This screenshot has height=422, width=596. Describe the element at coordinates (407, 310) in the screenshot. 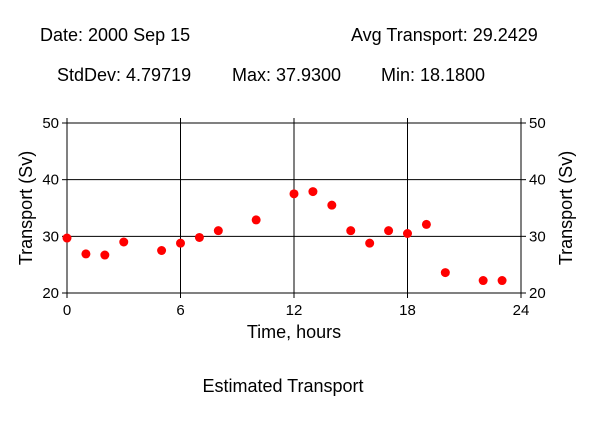

I see `x-tick-label: 18` at that location.